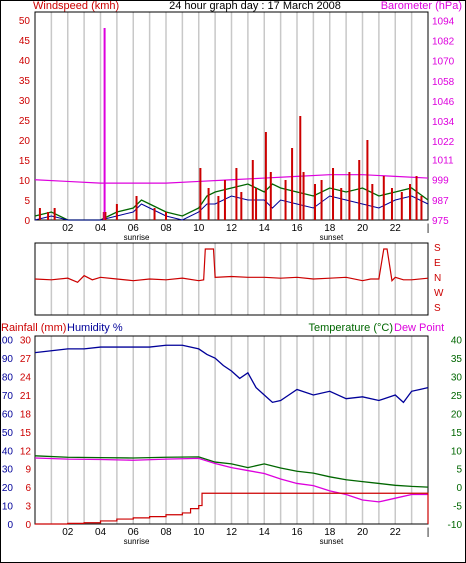  Describe the element at coordinates (457, 414) in the screenshot. I see `climate-chart-temperature-tick: 20` at that location.